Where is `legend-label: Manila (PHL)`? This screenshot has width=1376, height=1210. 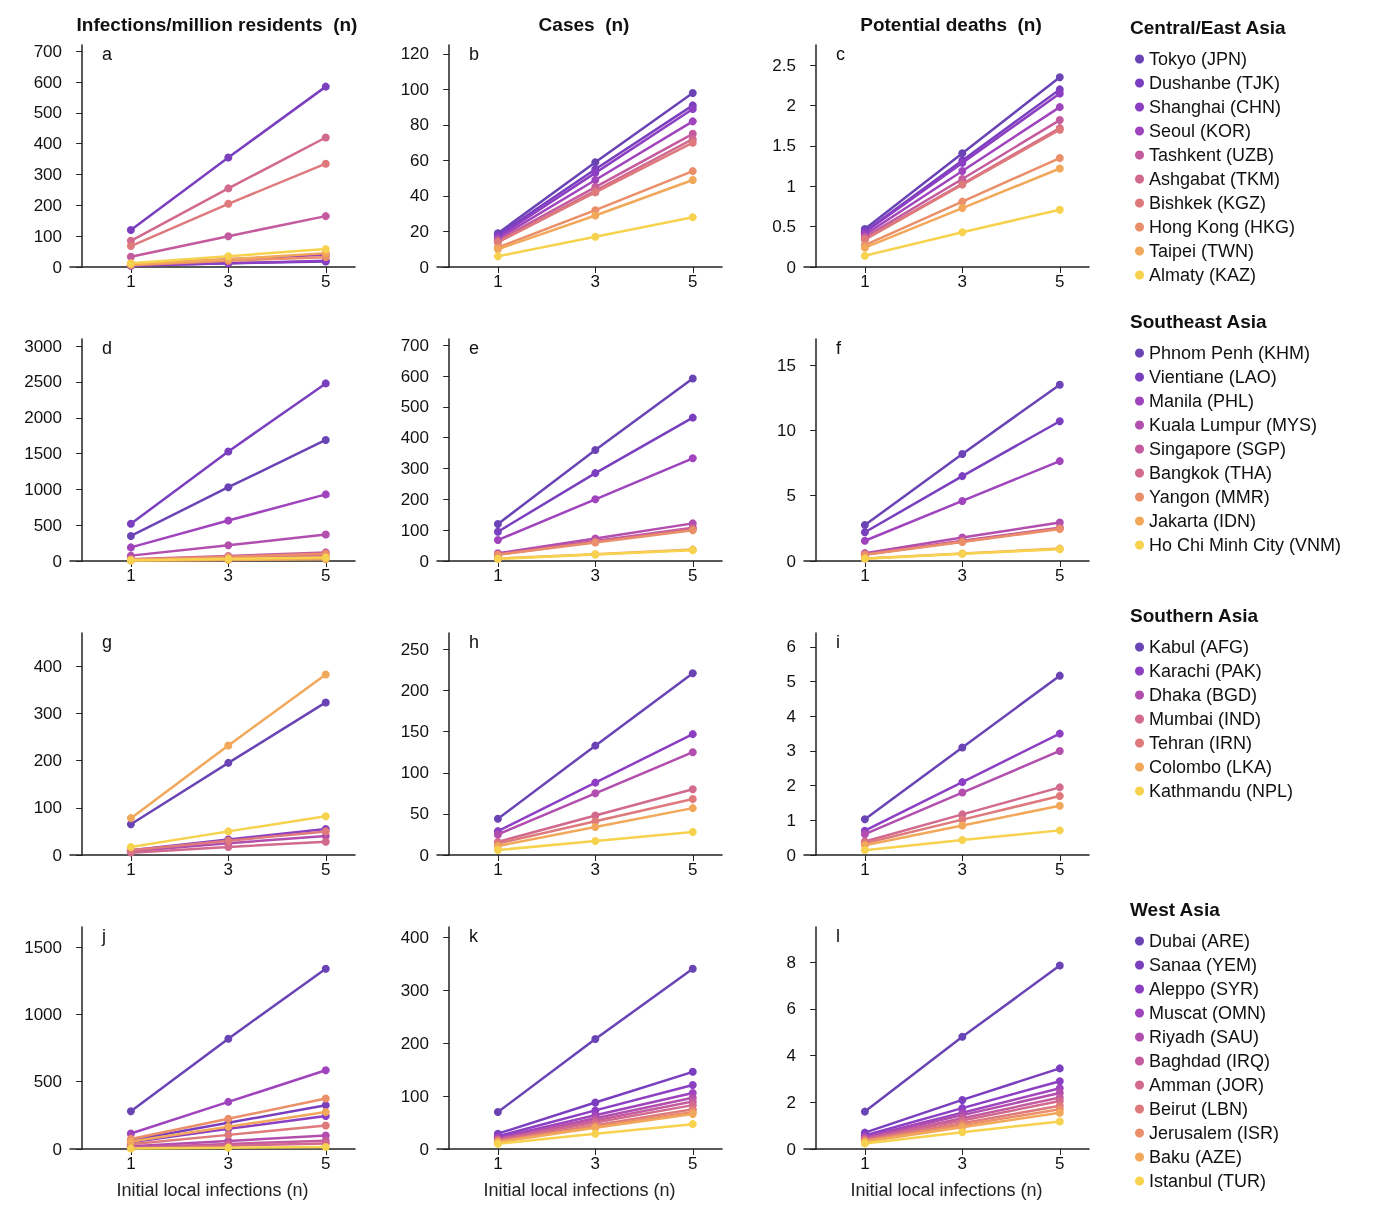
legend-label: Manila (PHL) is located at coordinates (1202, 401).